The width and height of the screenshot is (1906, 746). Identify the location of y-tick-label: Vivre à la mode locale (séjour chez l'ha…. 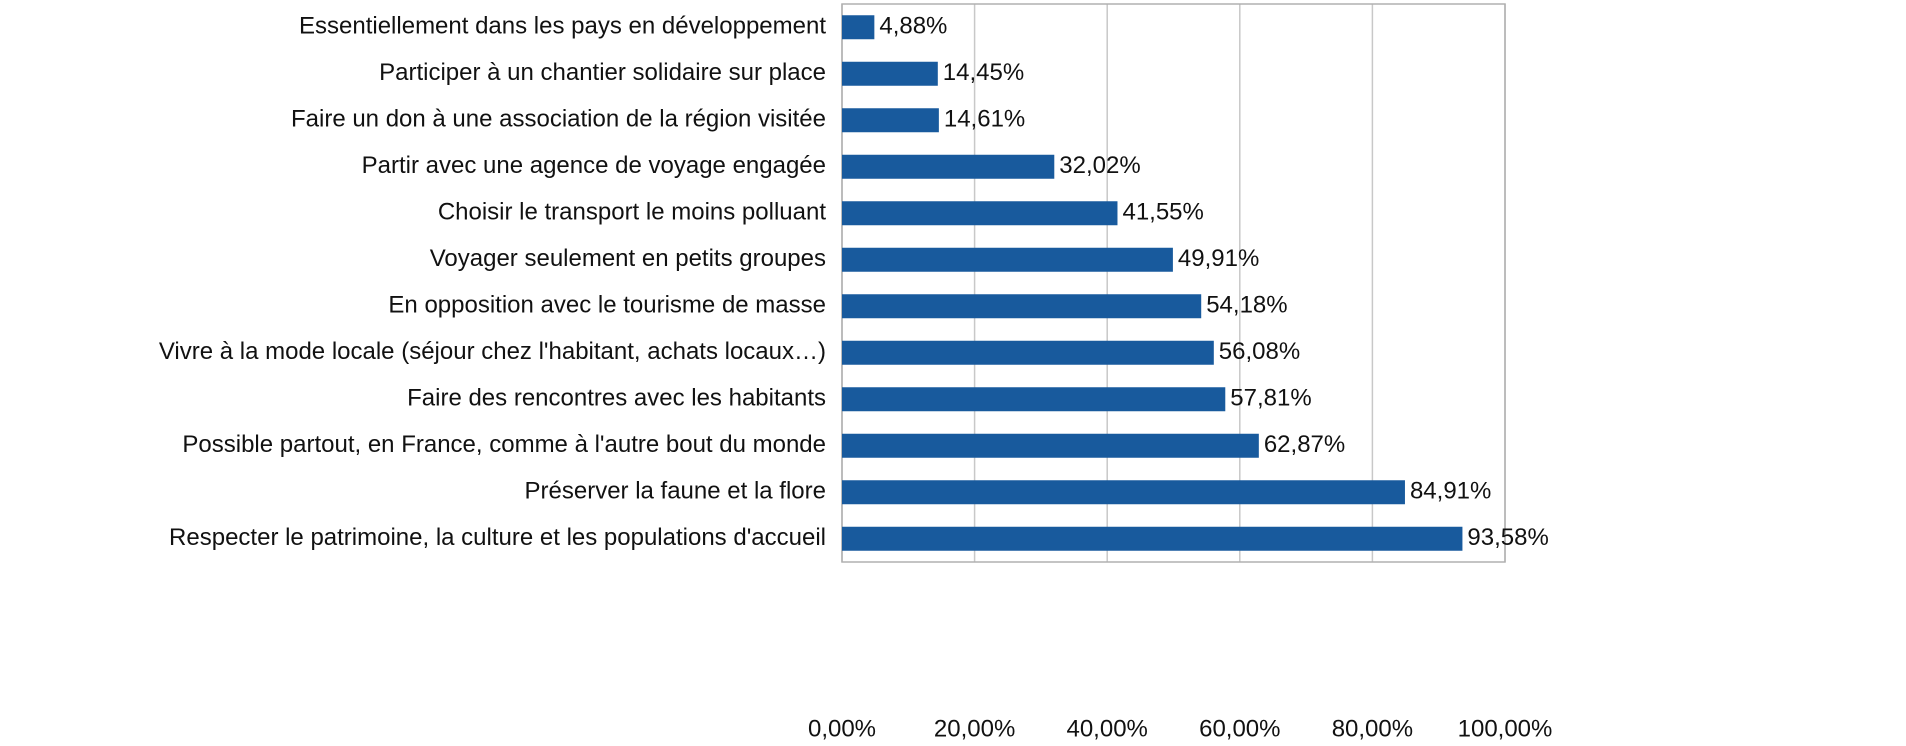
(492, 351).